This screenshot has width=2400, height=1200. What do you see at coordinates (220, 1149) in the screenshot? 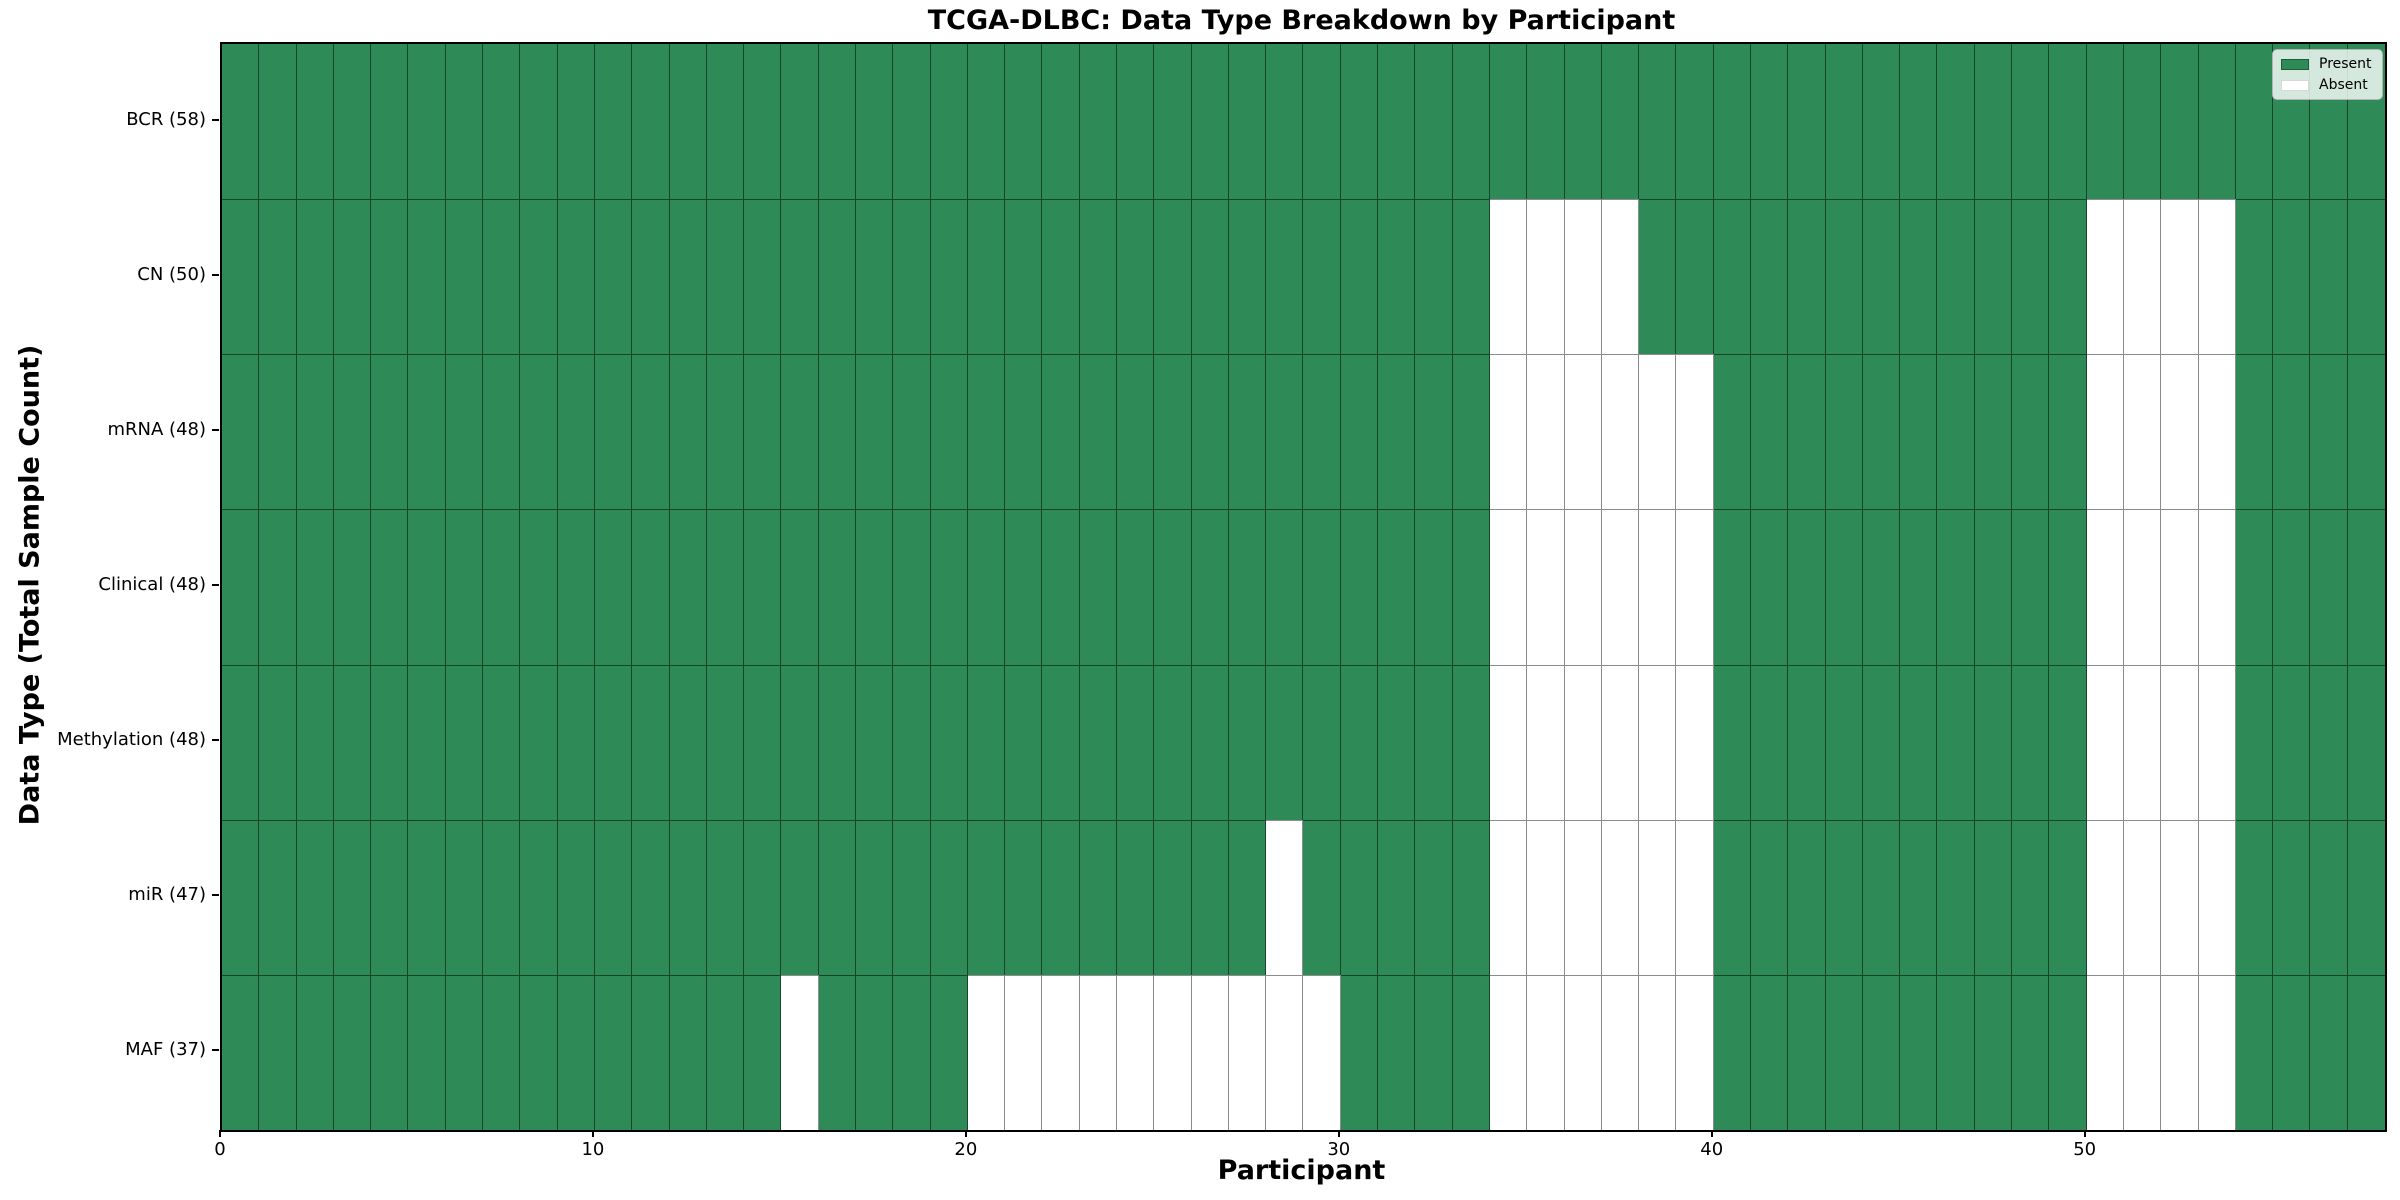
I see `x-axis-tick-label: 0` at bounding box center [220, 1149].